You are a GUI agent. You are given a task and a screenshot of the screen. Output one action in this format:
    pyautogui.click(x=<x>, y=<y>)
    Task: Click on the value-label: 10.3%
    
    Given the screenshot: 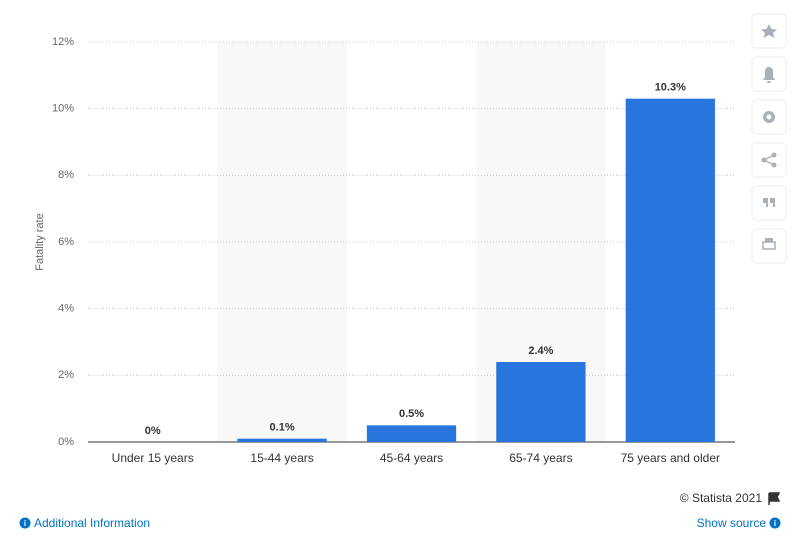 What is the action you would take?
    pyautogui.click(x=670, y=88)
    